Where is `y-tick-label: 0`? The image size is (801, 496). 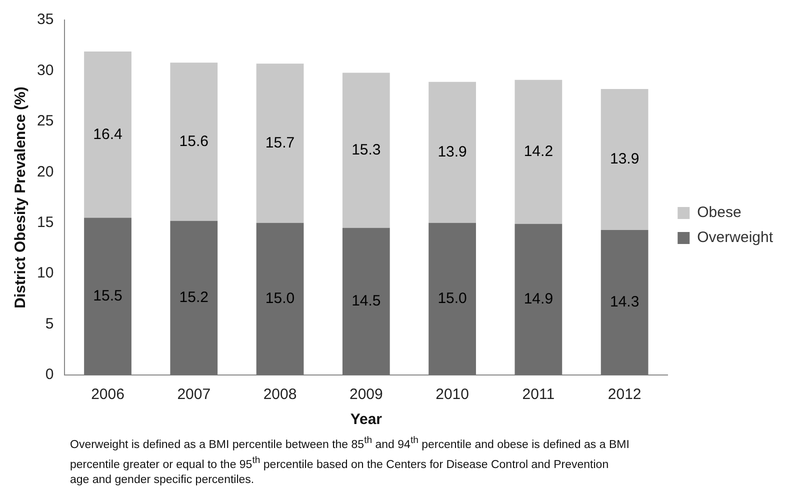 y-tick-label: 0 is located at coordinates (49, 375).